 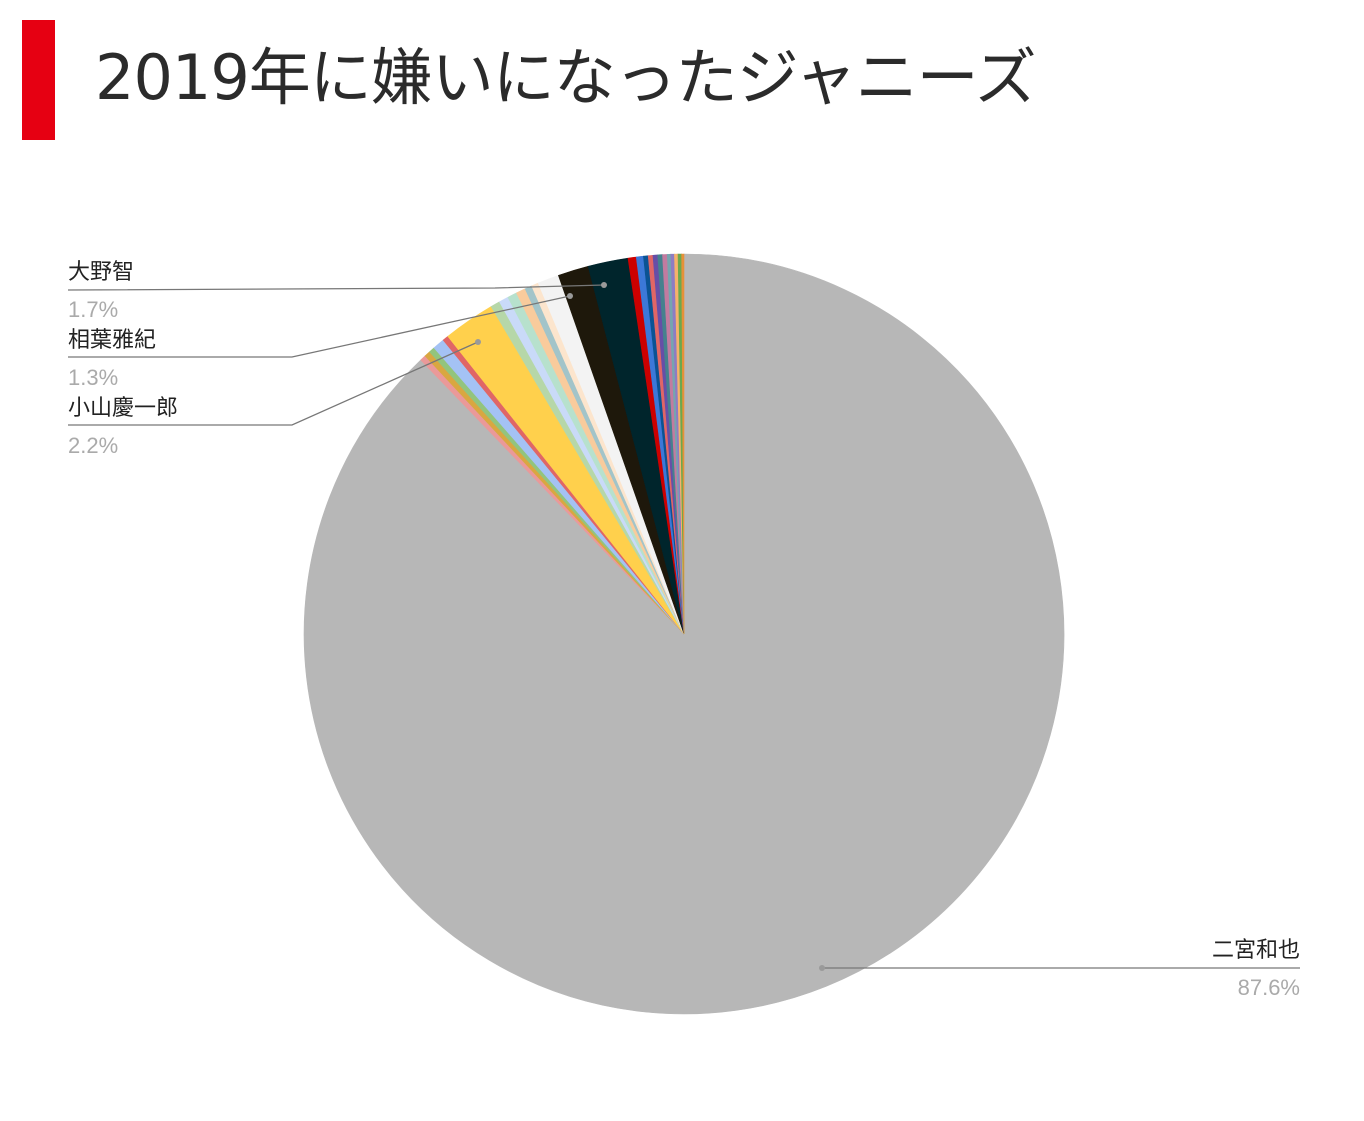 What do you see at coordinates (1269, 987) in the screenshot?
I see `ninomiya-label-value: 87.6%` at bounding box center [1269, 987].